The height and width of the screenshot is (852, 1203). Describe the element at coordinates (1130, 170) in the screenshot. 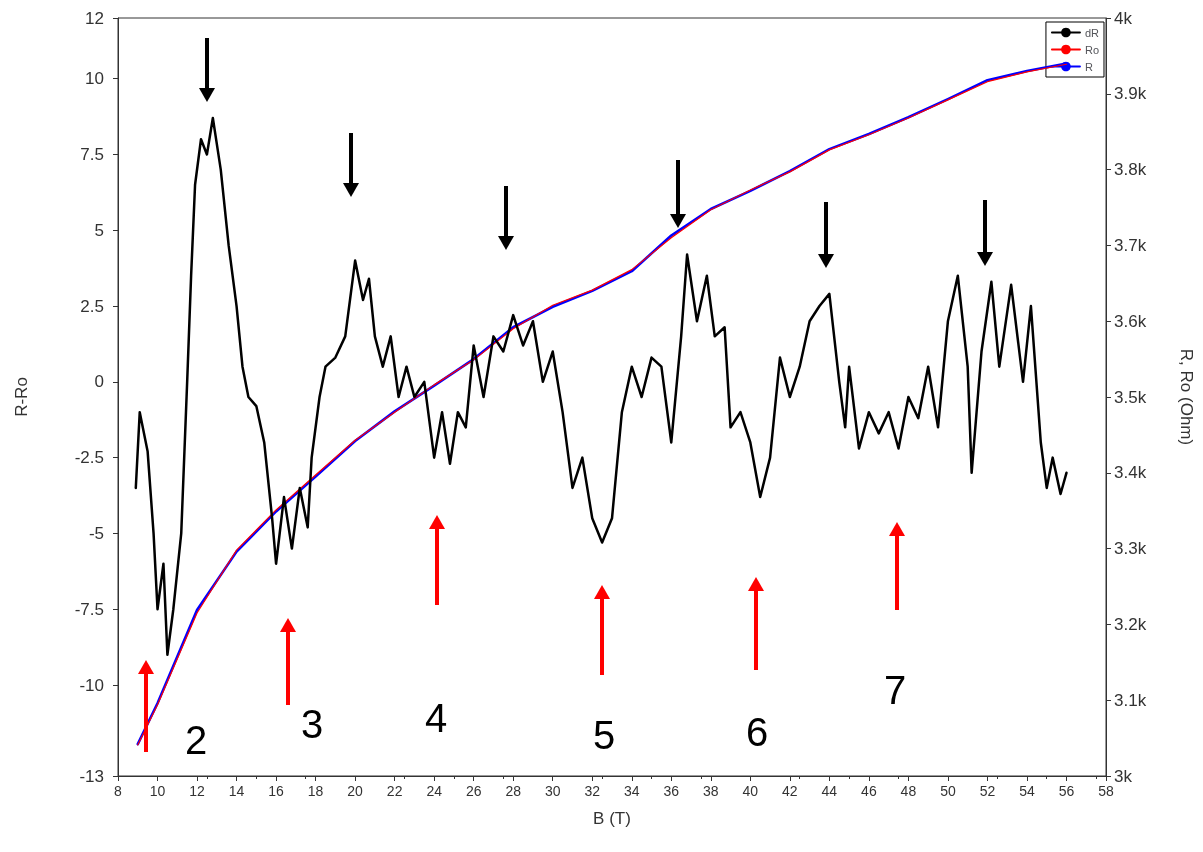

I see `y2-tick-label: 3.8k` at that location.